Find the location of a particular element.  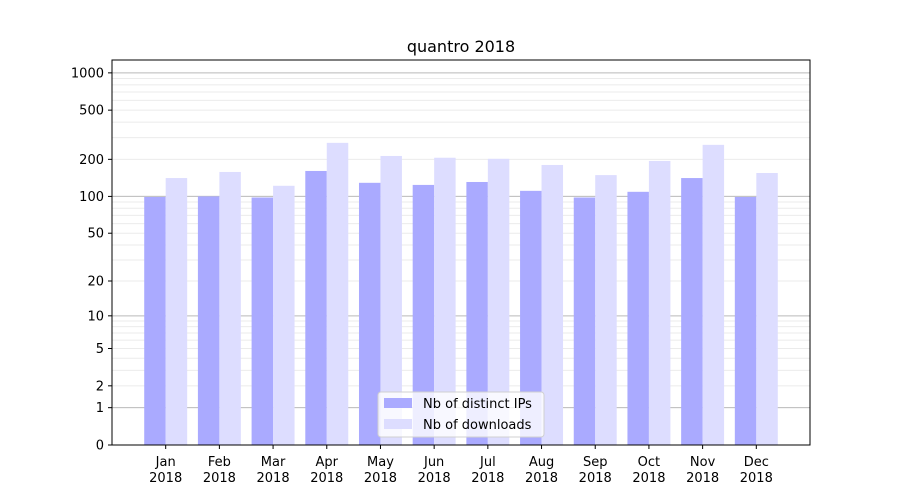

x-tick-label-month: Oct is located at coordinates (649, 462).